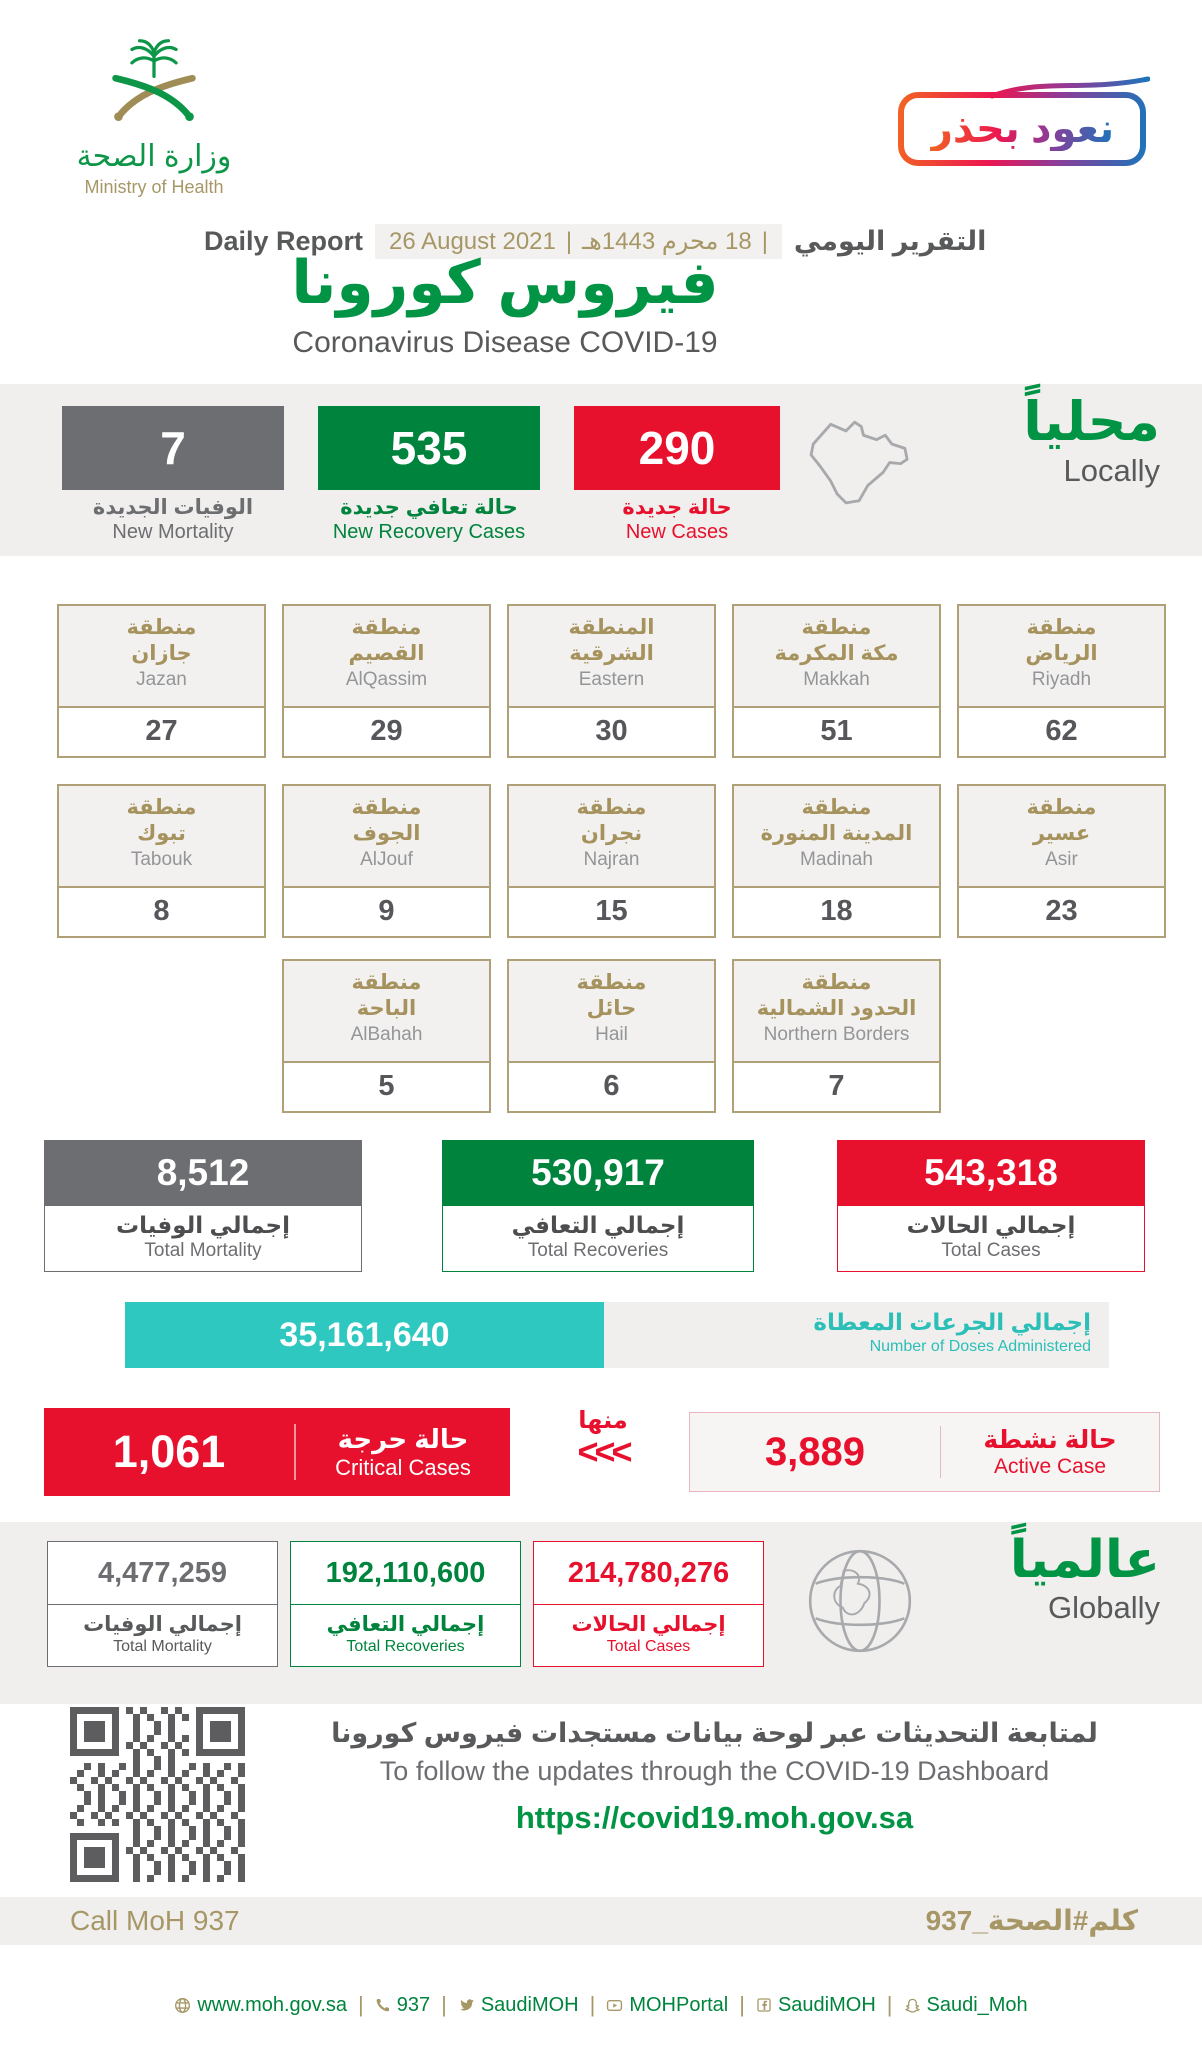  What do you see at coordinates (836, 1008) in the screenshot?
I see `region-ar-line2: الحدود الشمالية` at bounding box center [836, 1008].